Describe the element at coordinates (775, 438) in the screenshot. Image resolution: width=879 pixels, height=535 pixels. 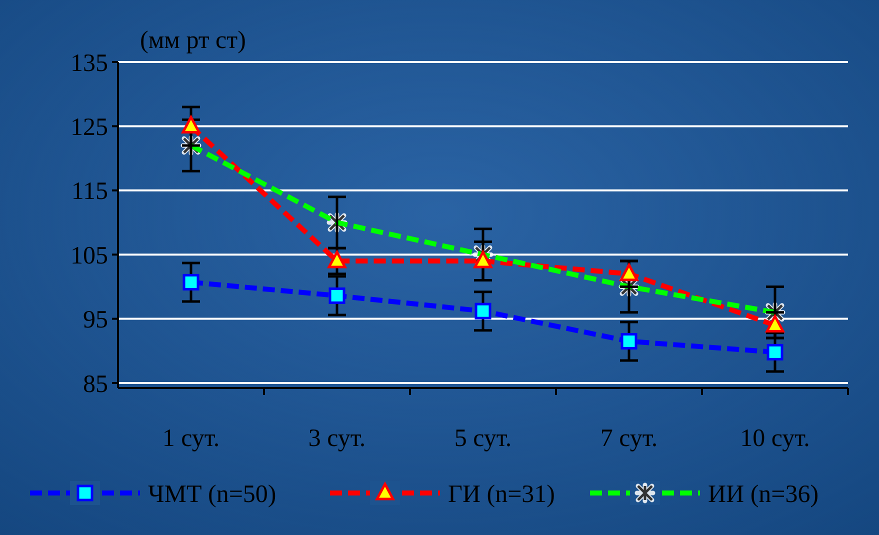
I see `x-tick-label: 10 сут.` at that location.